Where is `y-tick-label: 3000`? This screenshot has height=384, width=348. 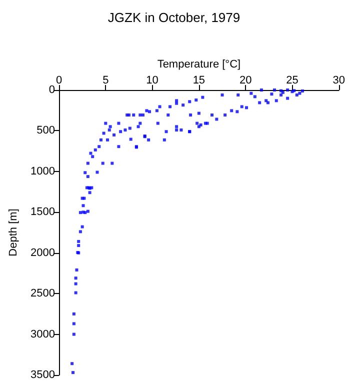 y-tick-label: 3000 is located at coordinates (42, 334).